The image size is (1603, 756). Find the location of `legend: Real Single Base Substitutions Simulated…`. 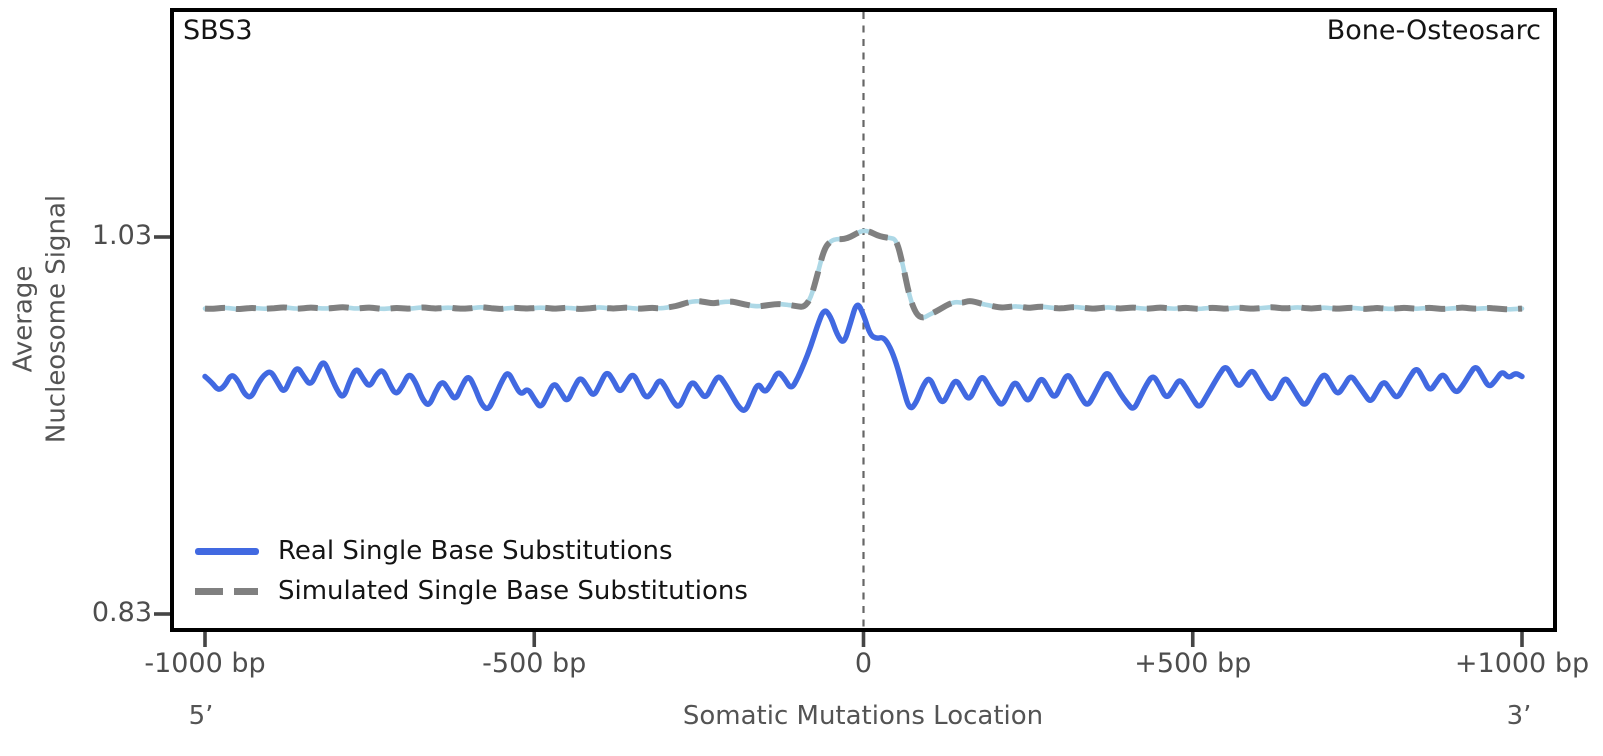

legend: Real Single Base Substitutions Simulated… is located at coordinates (471, 571).